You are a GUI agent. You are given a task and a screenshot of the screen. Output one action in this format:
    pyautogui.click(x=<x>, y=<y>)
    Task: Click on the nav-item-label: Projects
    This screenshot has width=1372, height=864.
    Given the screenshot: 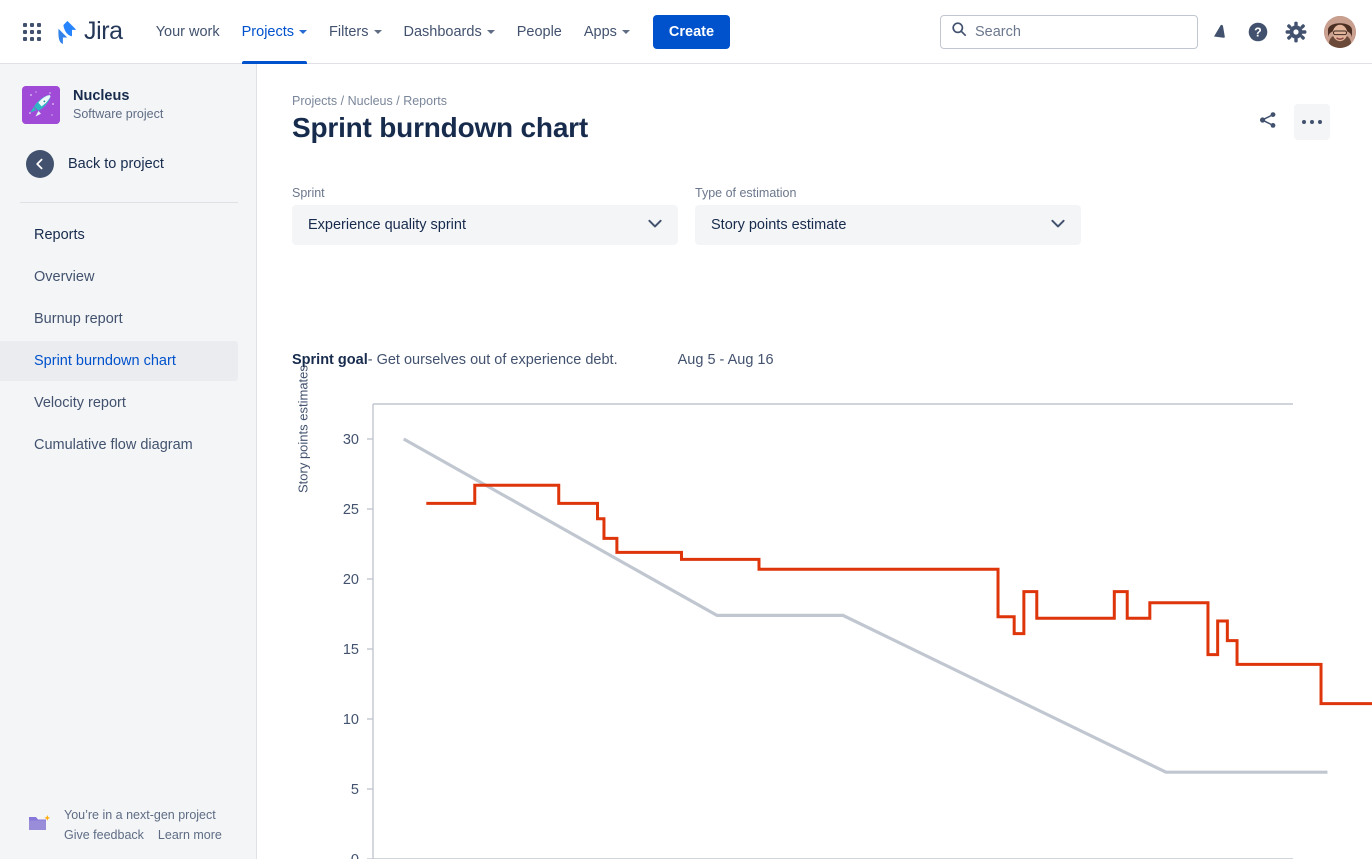 What is the action you would take?
    pyautogui.click(x=268, y=31)
    